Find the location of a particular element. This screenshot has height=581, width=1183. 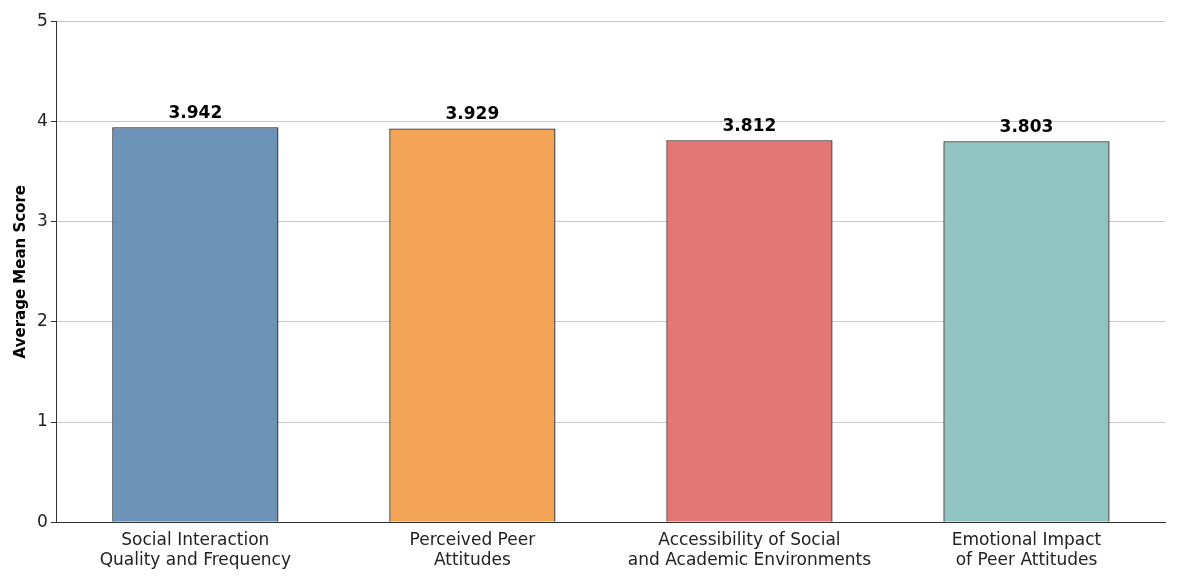

x-tick-label: Accessibility of Social and Academic Environments is located at coordinates (749, 549).